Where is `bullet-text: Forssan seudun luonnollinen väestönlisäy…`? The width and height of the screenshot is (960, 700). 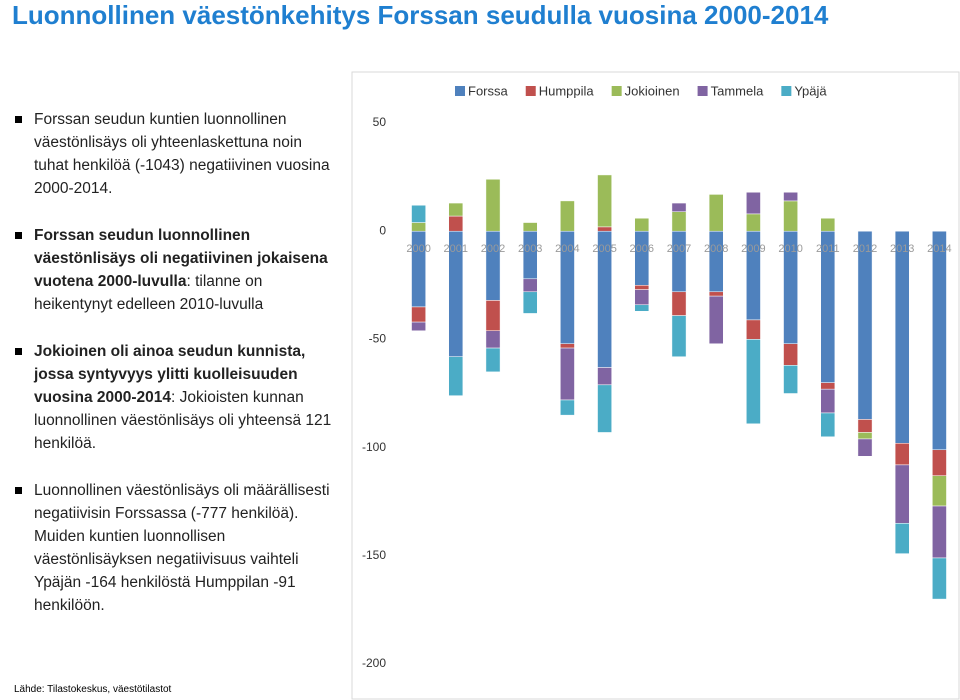 bullet-text: Forssan seudun luonnollinen väestönlisäy… is located at coordinates (181, 258).